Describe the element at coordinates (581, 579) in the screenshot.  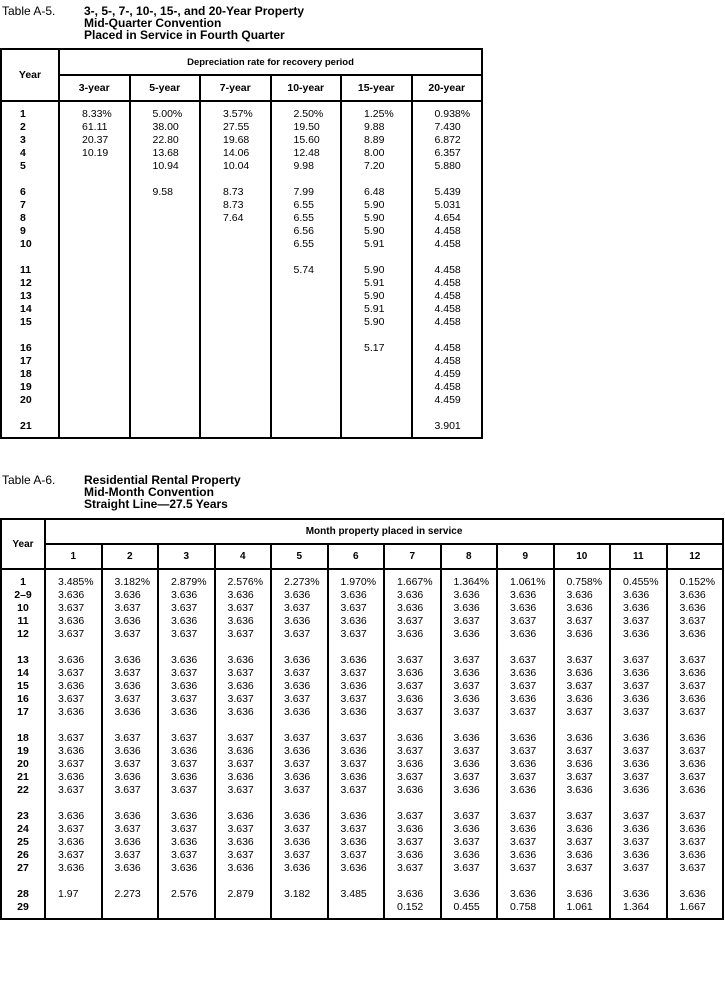
I see `rate-cell: 0.758%` at that location.